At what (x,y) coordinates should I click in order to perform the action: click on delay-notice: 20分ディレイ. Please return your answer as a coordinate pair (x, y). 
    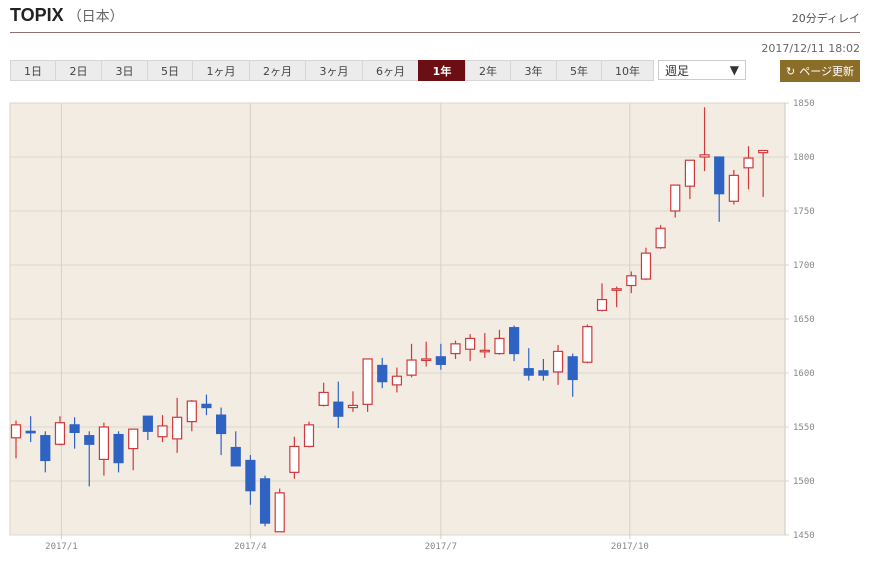
    Looking at the image, I should click on (825, 18).